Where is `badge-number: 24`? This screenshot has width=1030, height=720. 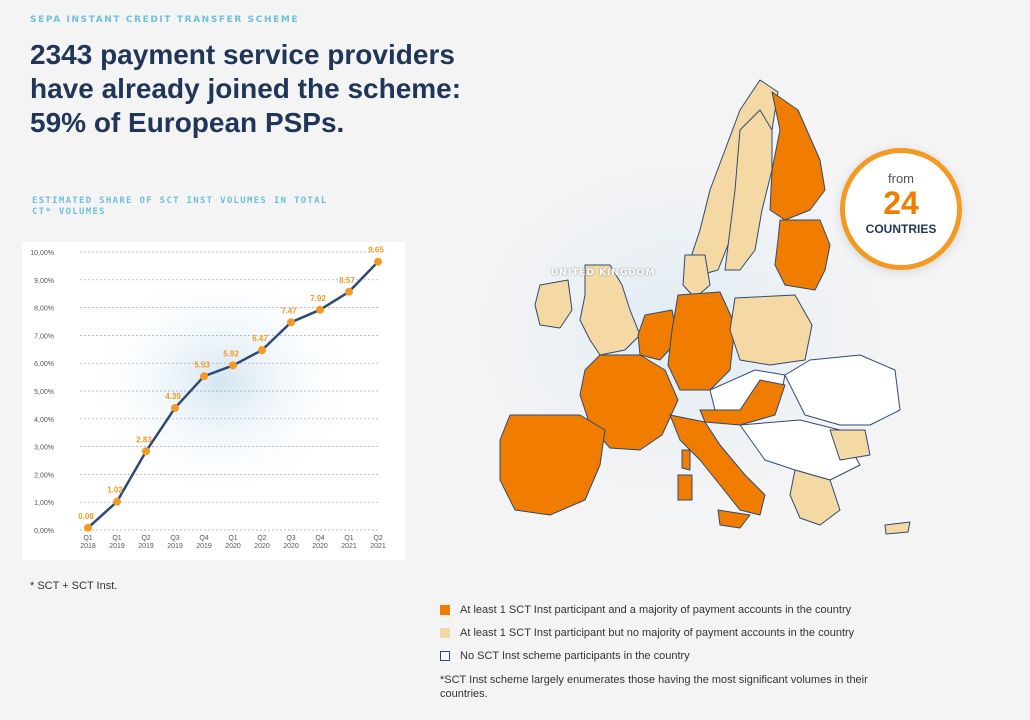 badge-number: 24 is located at coordinates (901, 203).